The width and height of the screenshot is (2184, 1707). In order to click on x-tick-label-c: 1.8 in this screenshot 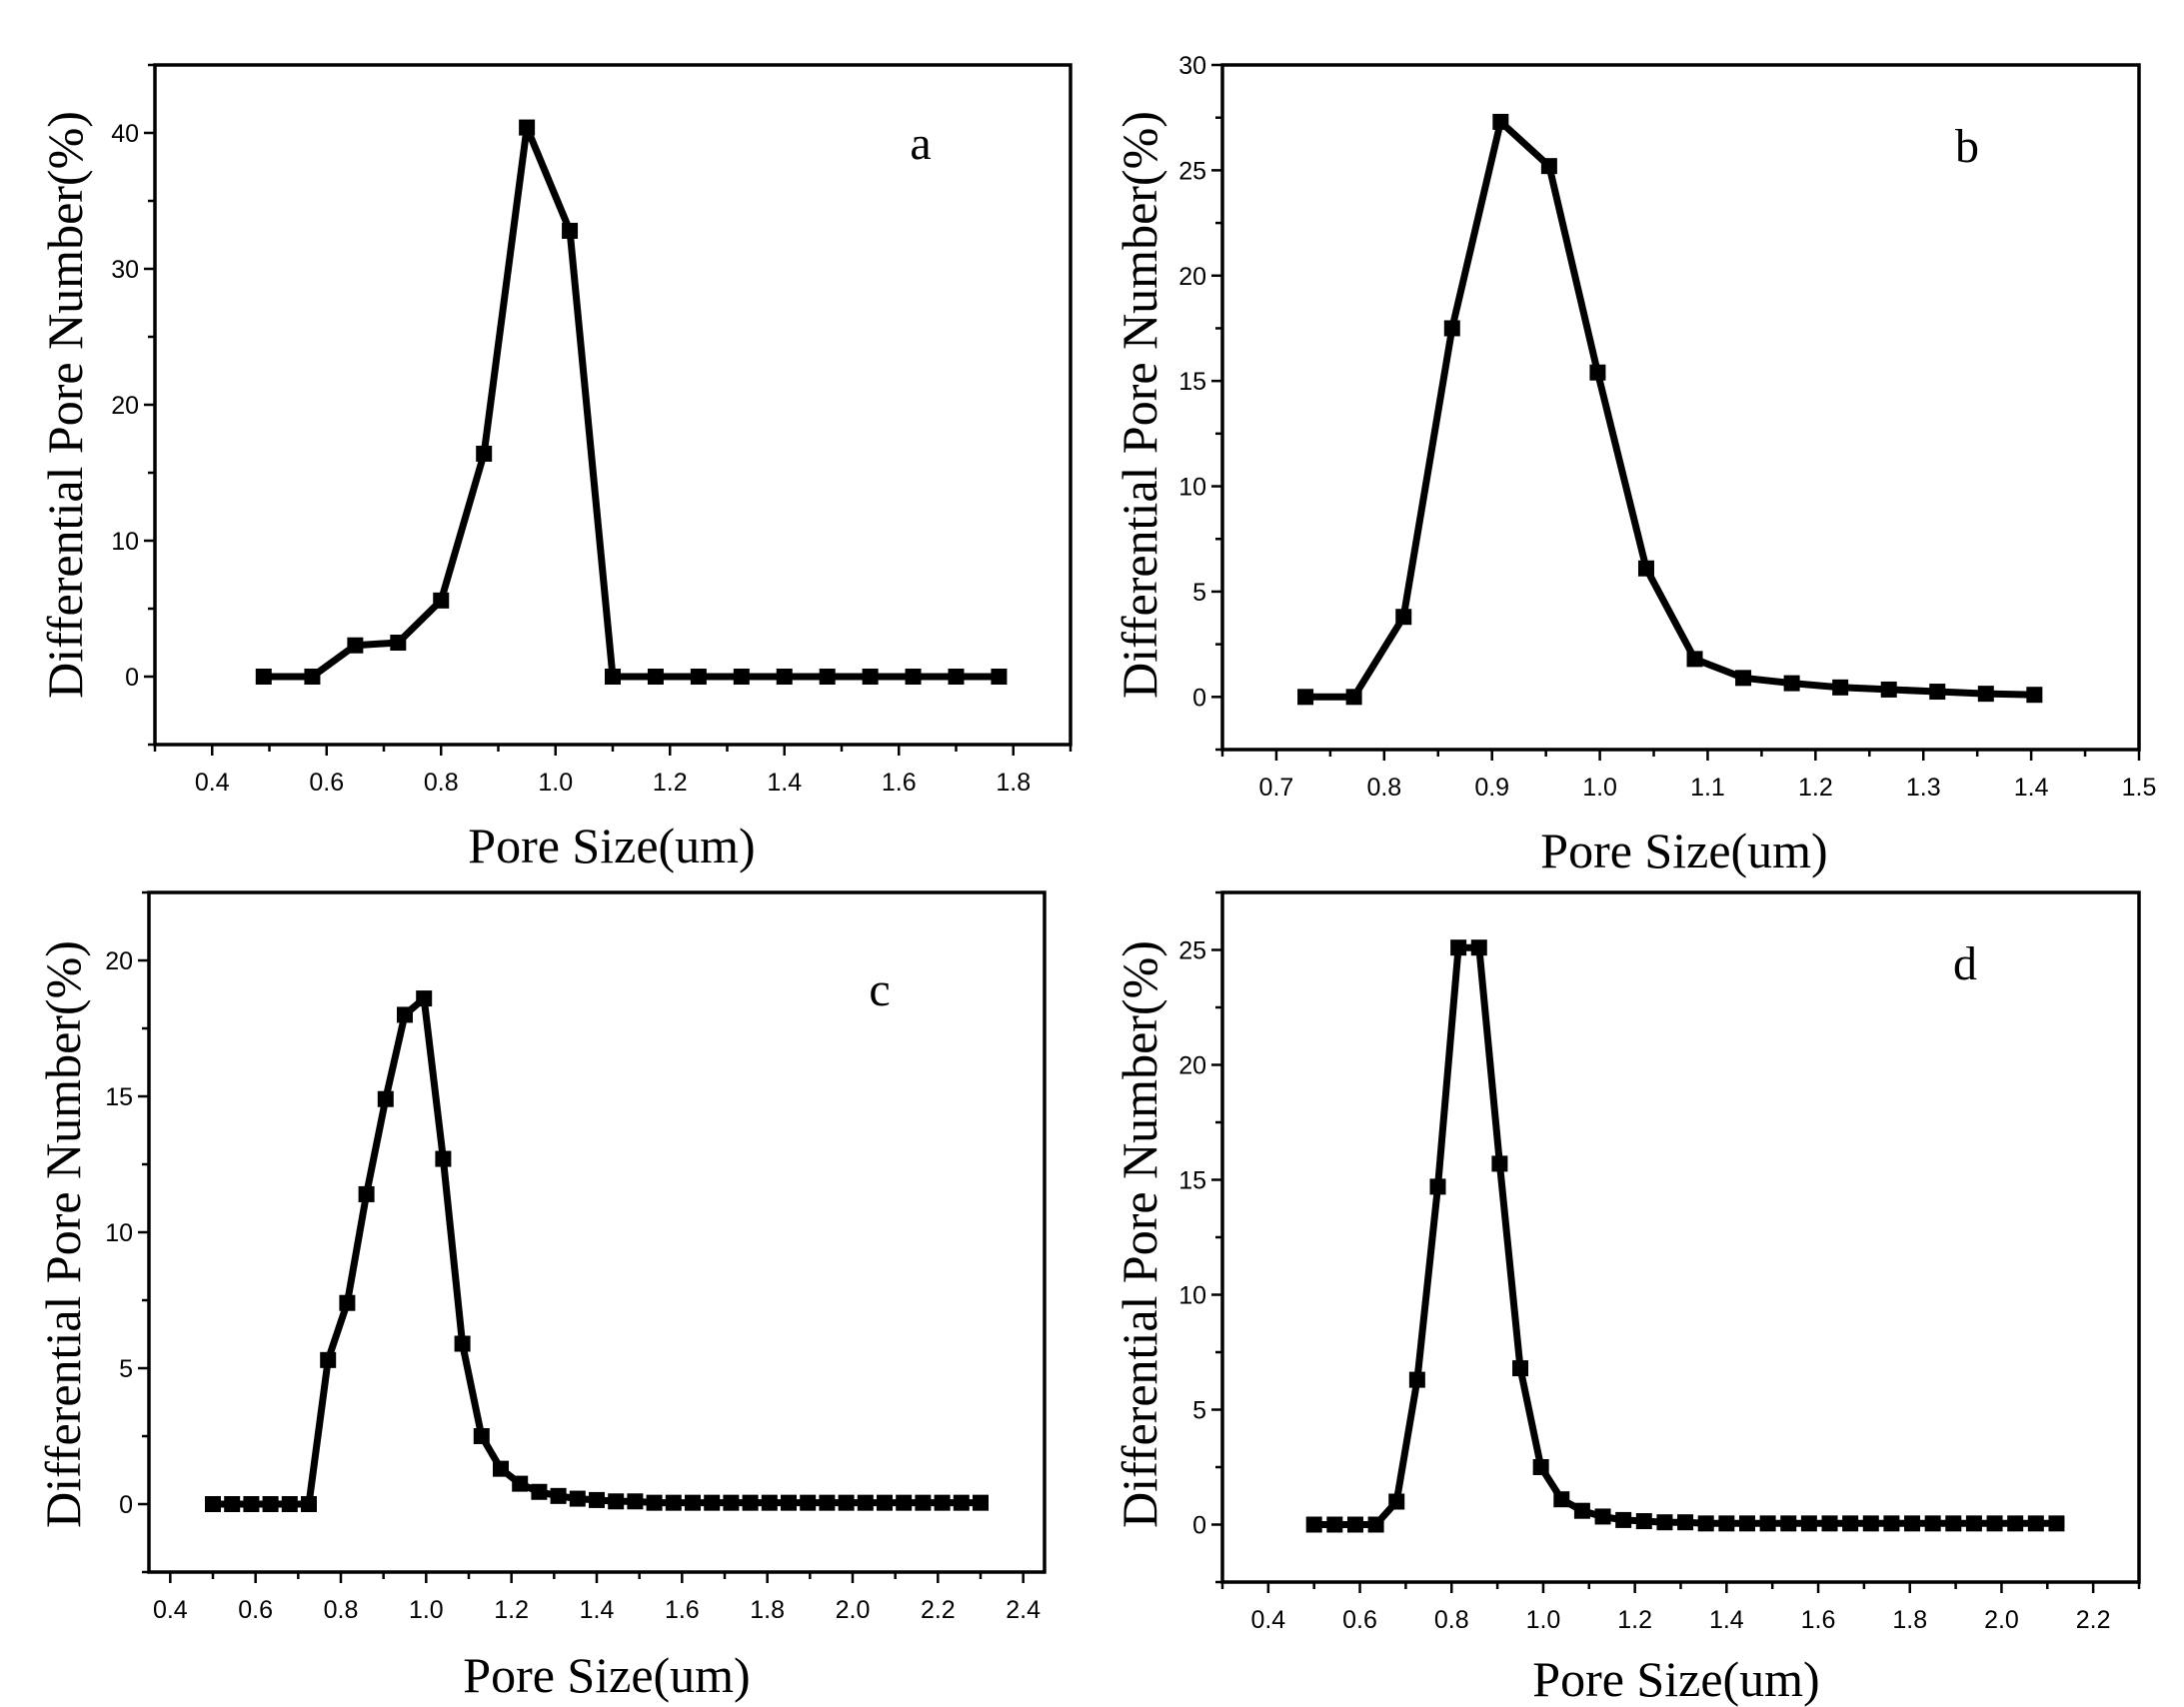, I will do `click(767, 1610)`.